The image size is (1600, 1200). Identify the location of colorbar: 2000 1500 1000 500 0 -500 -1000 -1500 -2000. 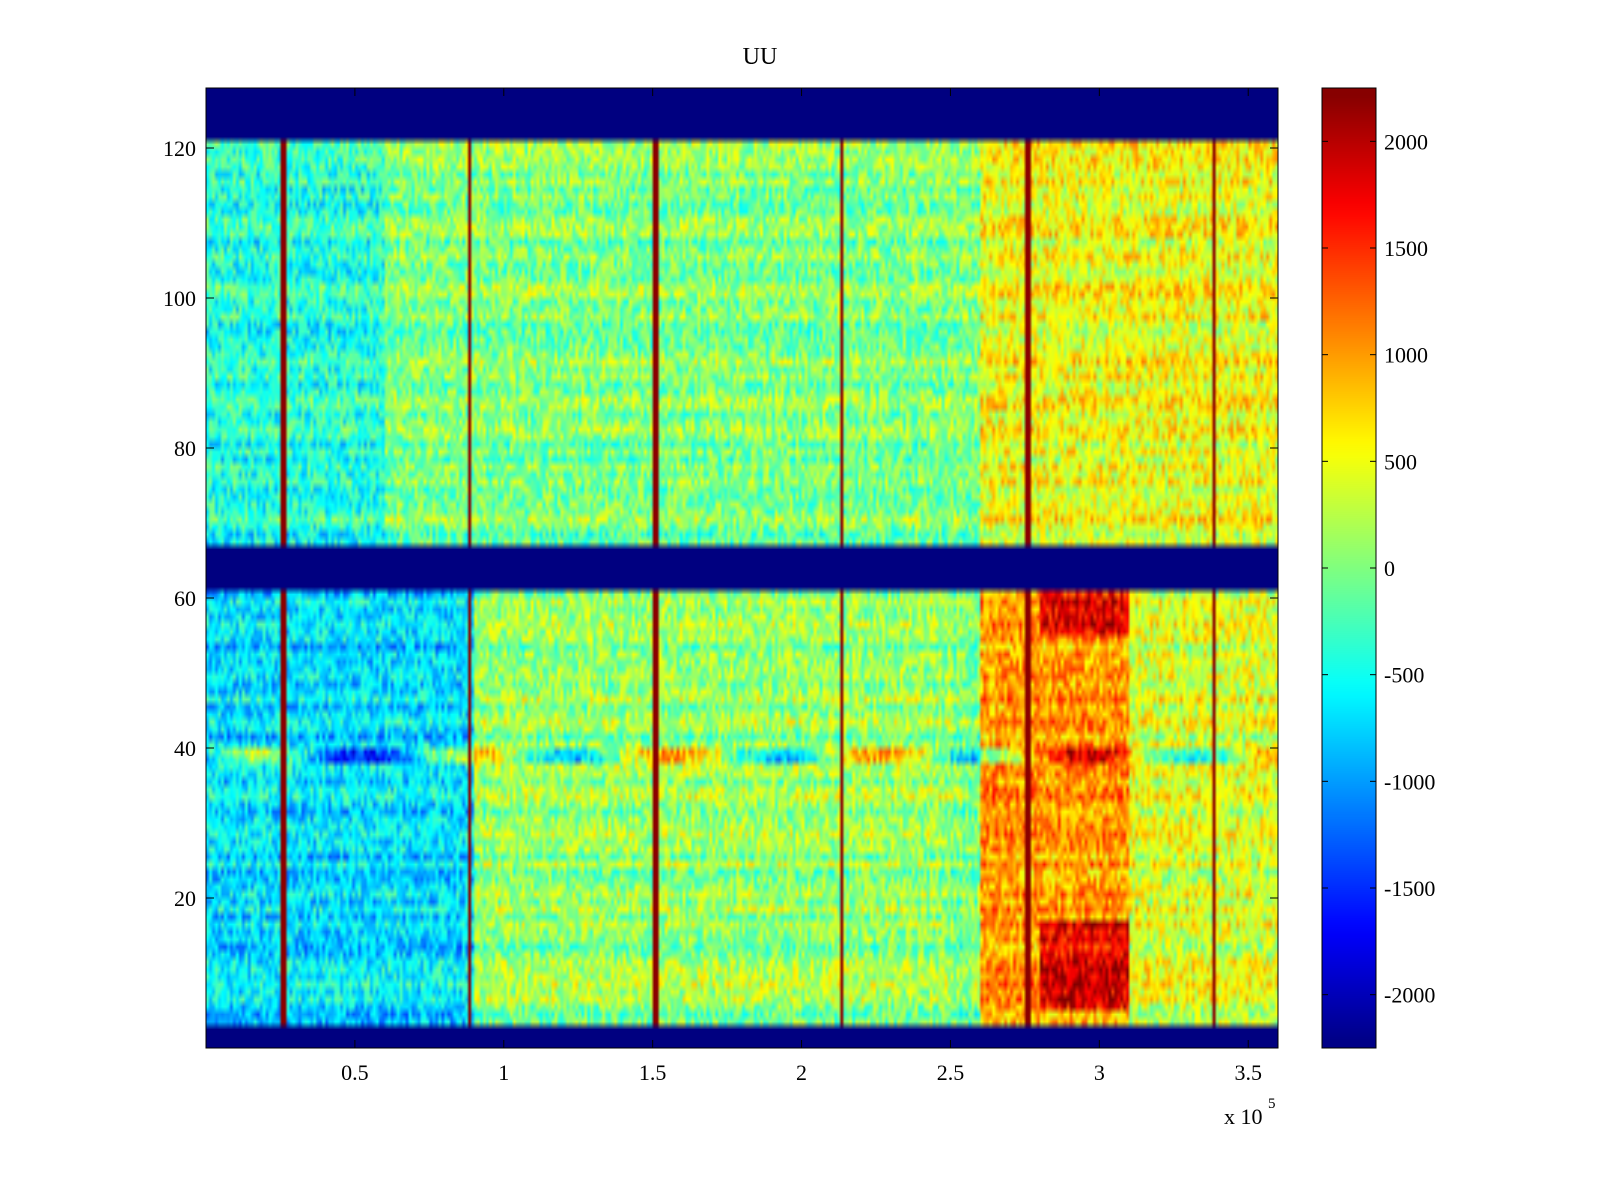
(1378, 568).